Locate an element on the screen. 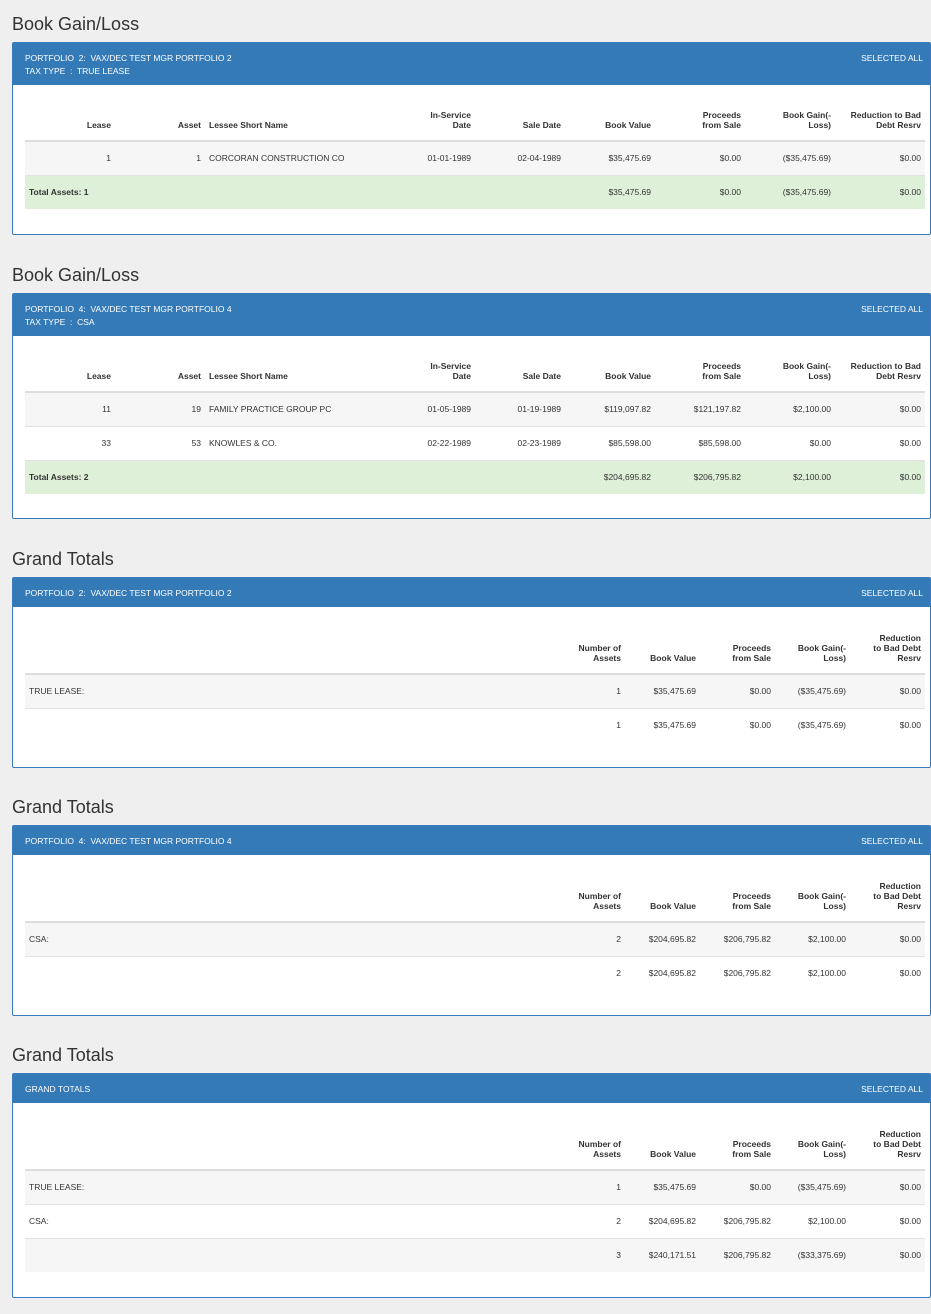 Image resolution: width=931 pixels, height=1314 pixels. col-lessee: Lessee Short Name is located at coordinates (305, 370).